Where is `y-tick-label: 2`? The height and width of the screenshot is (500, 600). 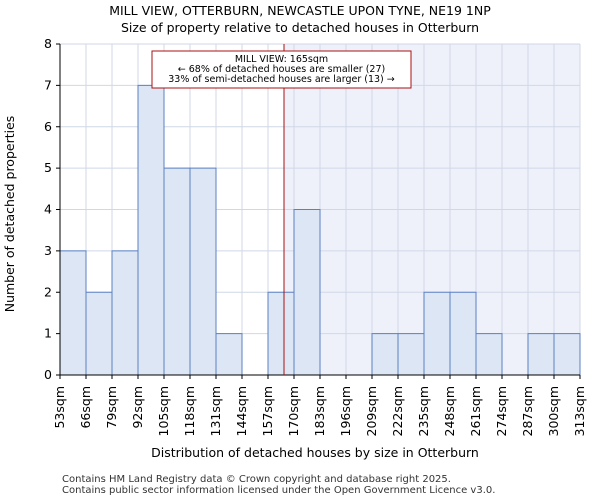 y-tick-label: 2 is located at coordinates (48, 291).